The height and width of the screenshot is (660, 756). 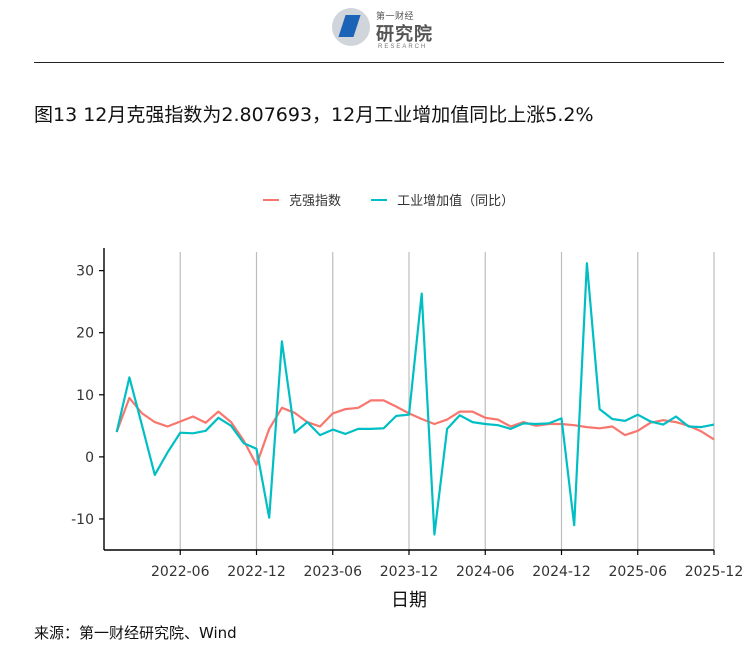 I want to click on logo-main-text: 研究院, so click(x=404, y=34).